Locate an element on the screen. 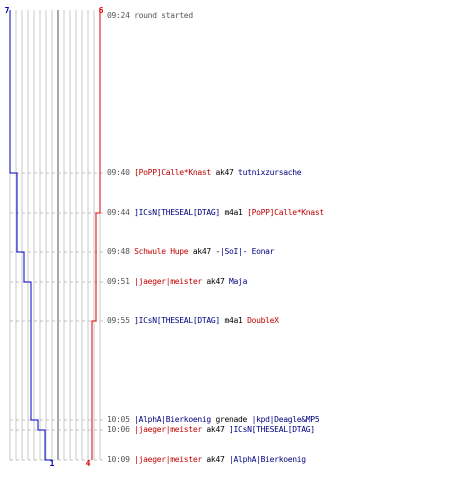  event-victim: ]ICsN[THESEAL[DTAG] is located at coordinates (272, 429).